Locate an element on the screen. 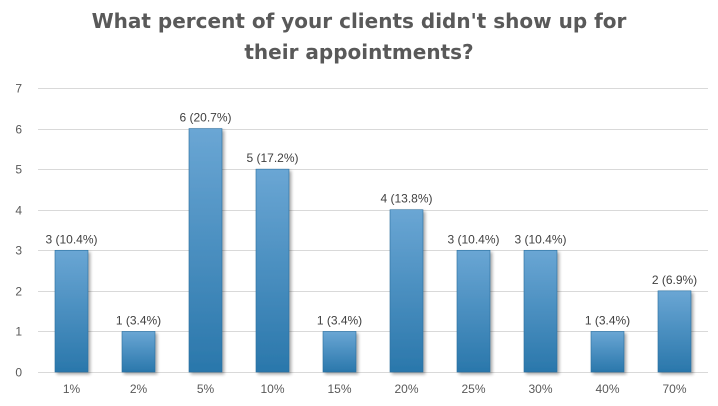 This screenshot has height=406, width=718. bar-1% is located at coordinates (71, 311).